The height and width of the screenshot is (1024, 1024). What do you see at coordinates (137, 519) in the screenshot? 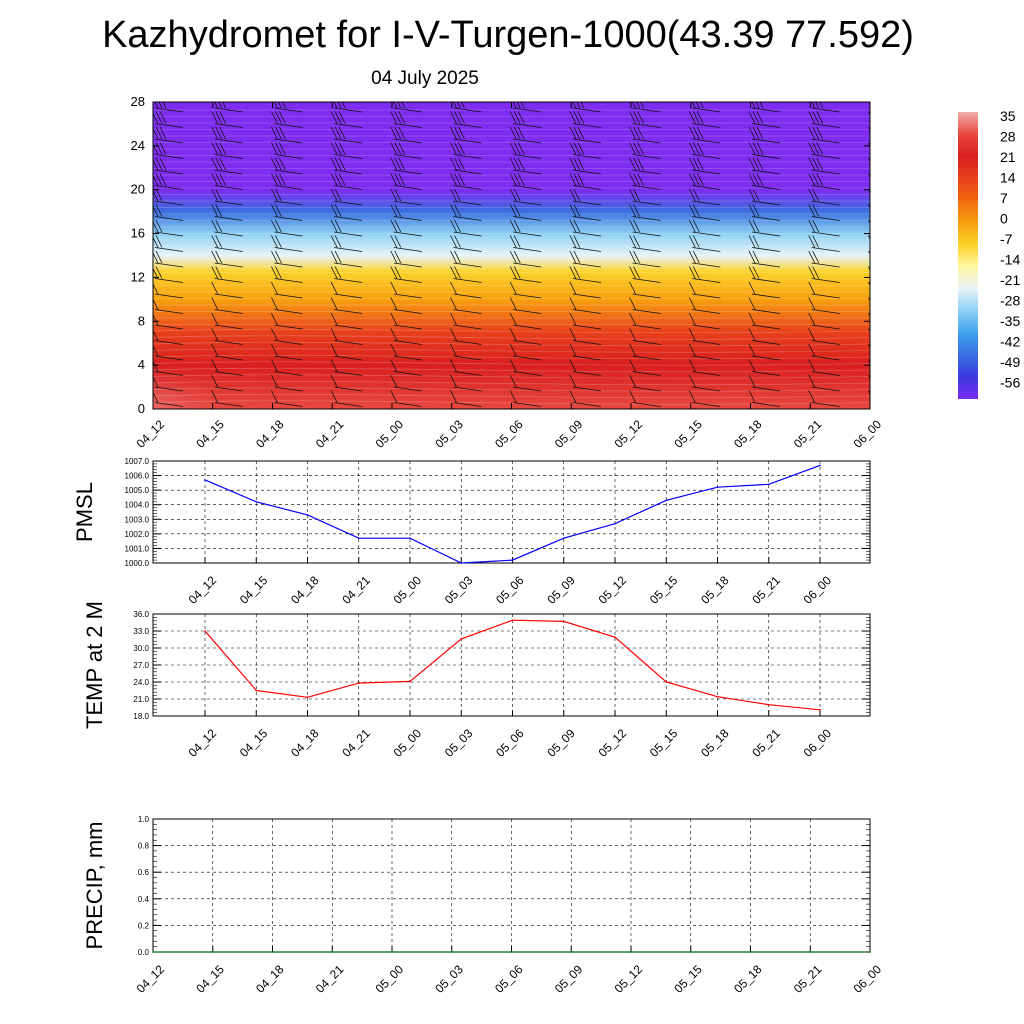
I see `y-tick-label: 1003.0` at bounding box center [137, 519].